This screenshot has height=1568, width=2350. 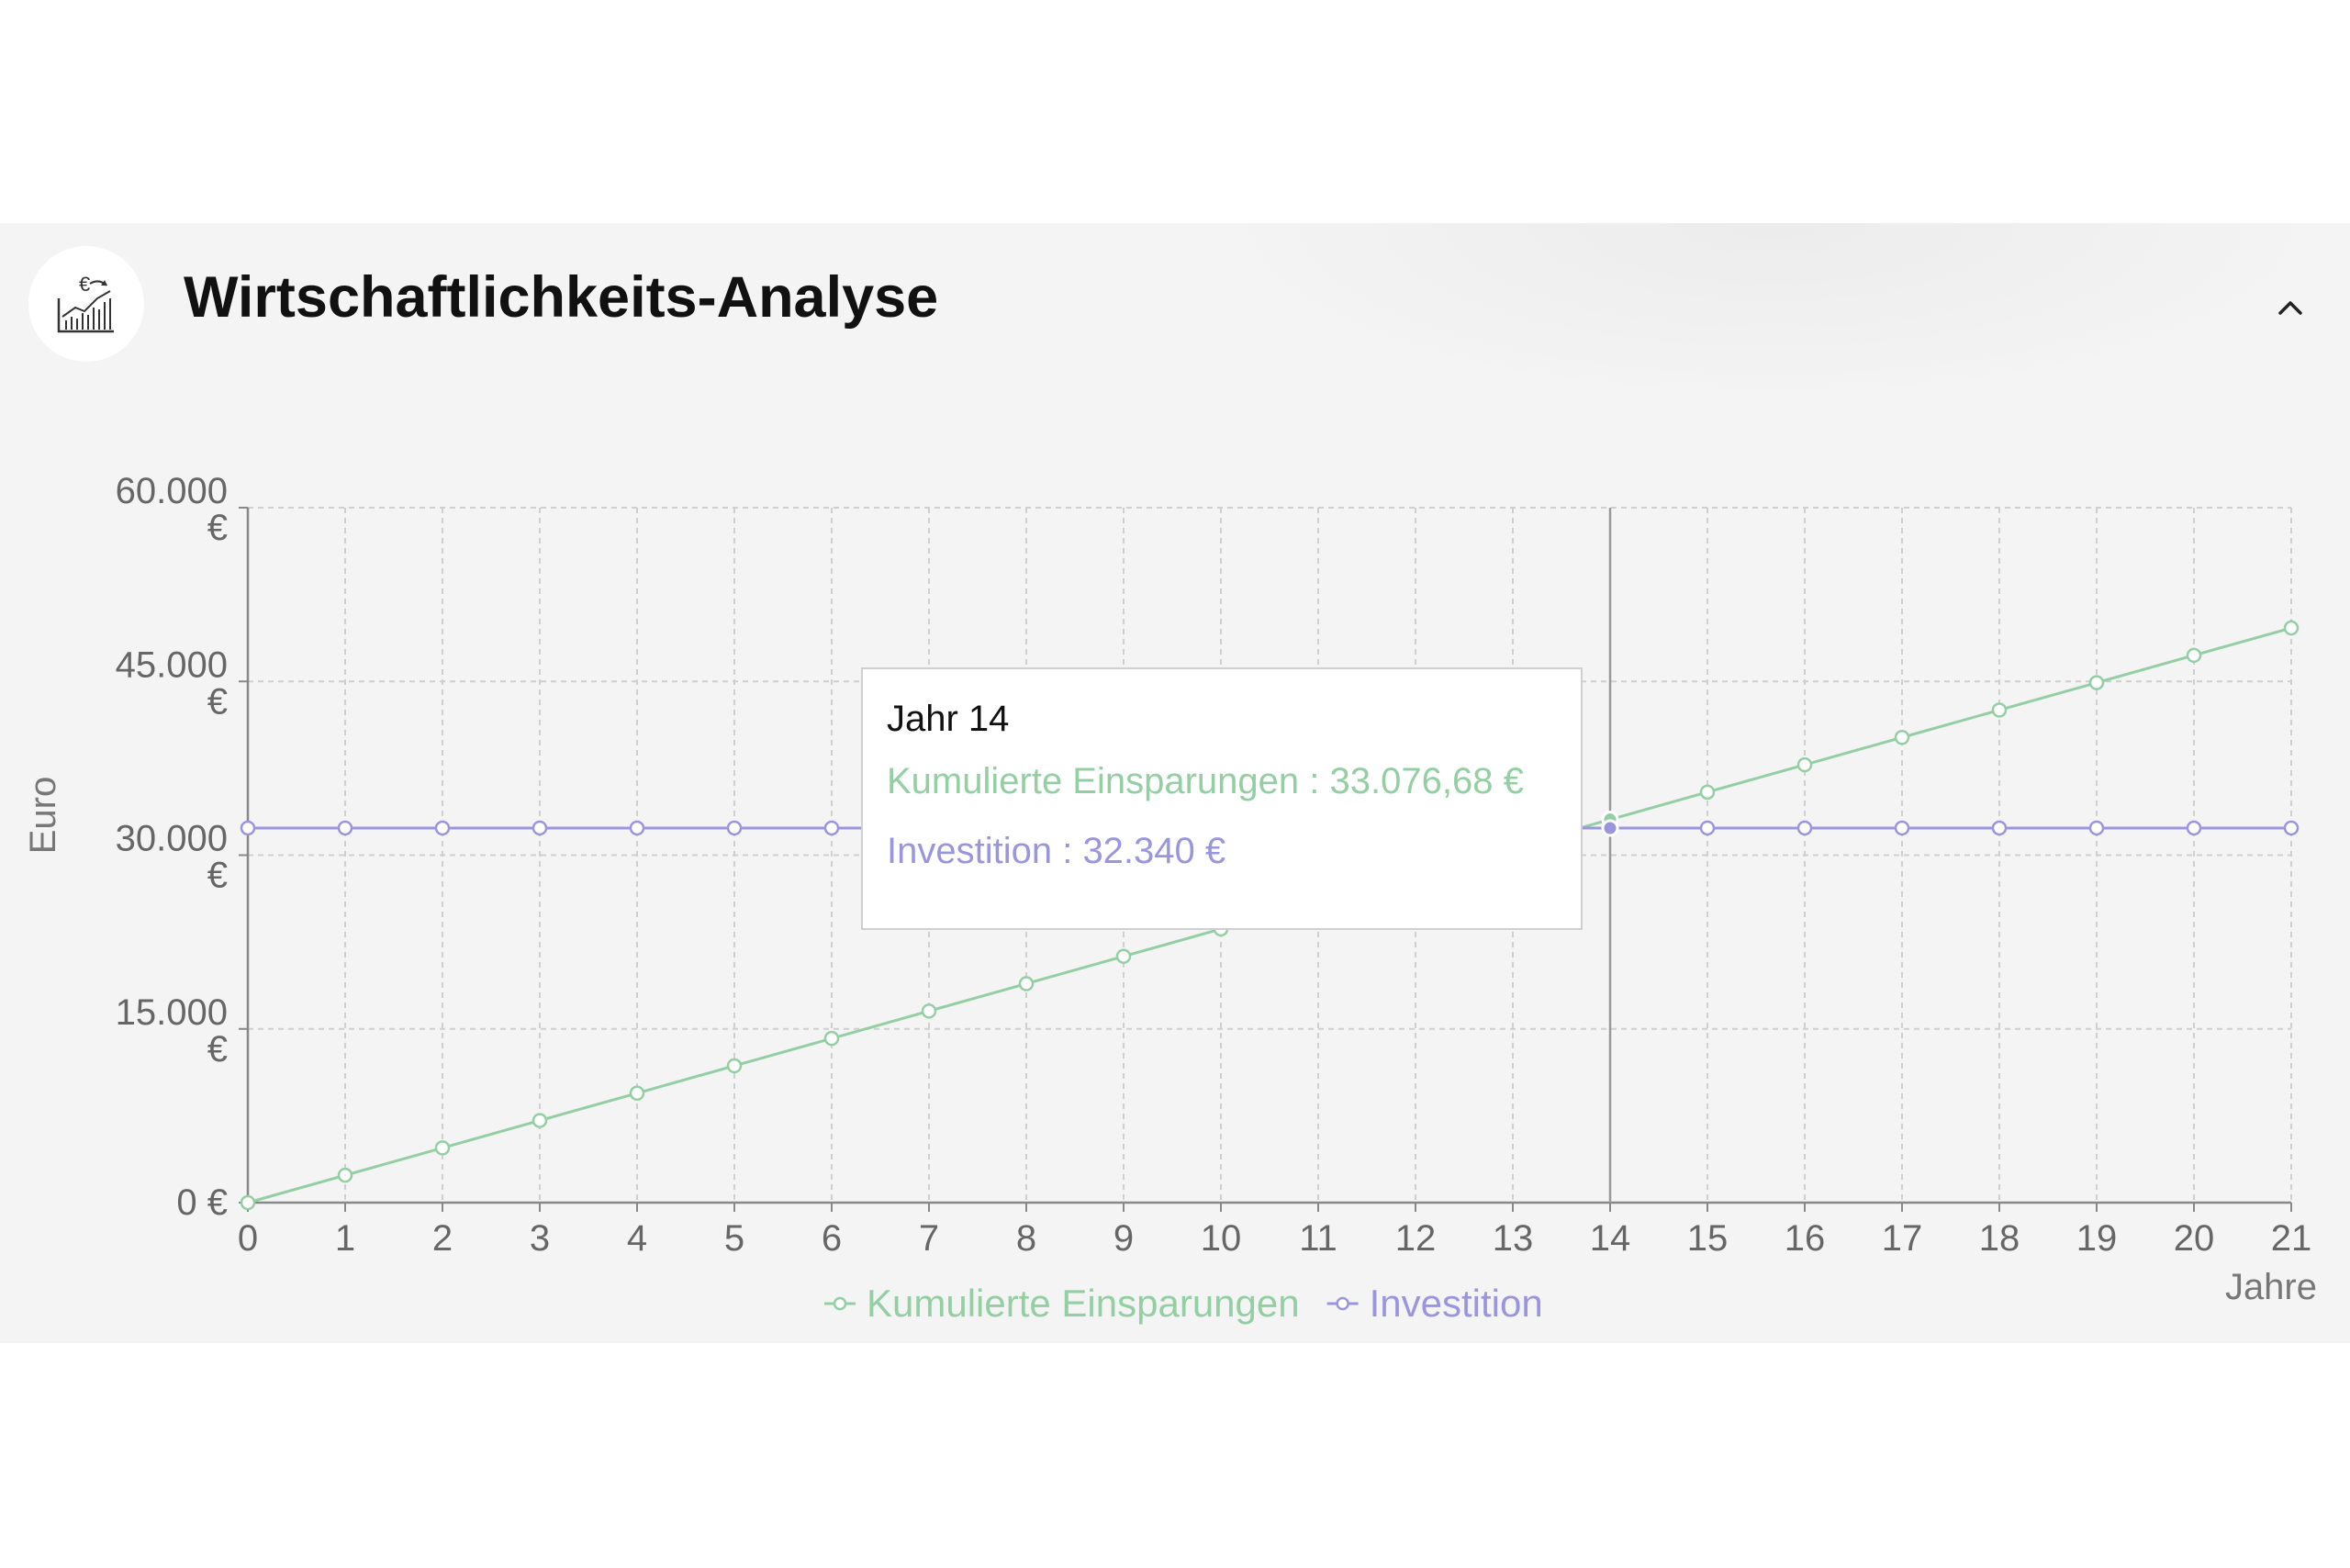 I want to click on legend-item: Investition, so click(x=1434, y=1303).